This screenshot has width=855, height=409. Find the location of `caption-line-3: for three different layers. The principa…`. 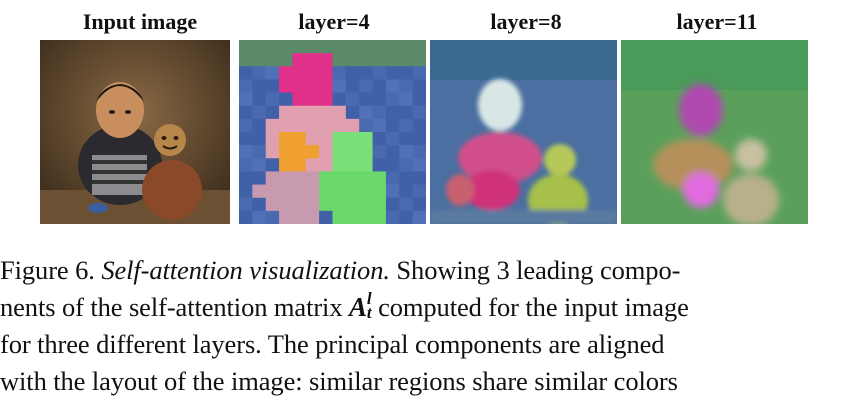

caption-line-3: for three different layers. The principa… is located at coordinates (332, 344).